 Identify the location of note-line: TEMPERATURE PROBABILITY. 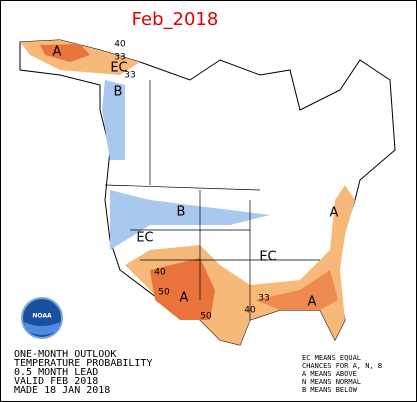
(83, 363).